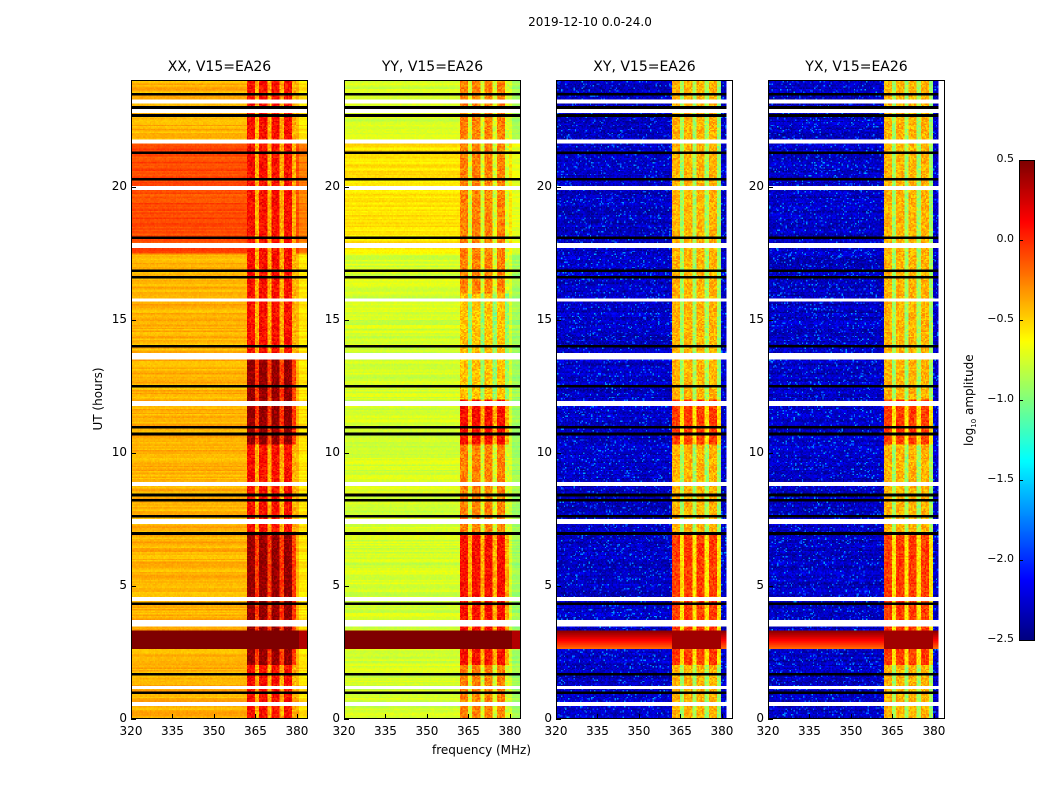 This screenshot has height=800, width=1050. Describe the element at coordinates (1000, 638) in the screenshot. I see `colorbar-tick-label: −2.5` at that location.